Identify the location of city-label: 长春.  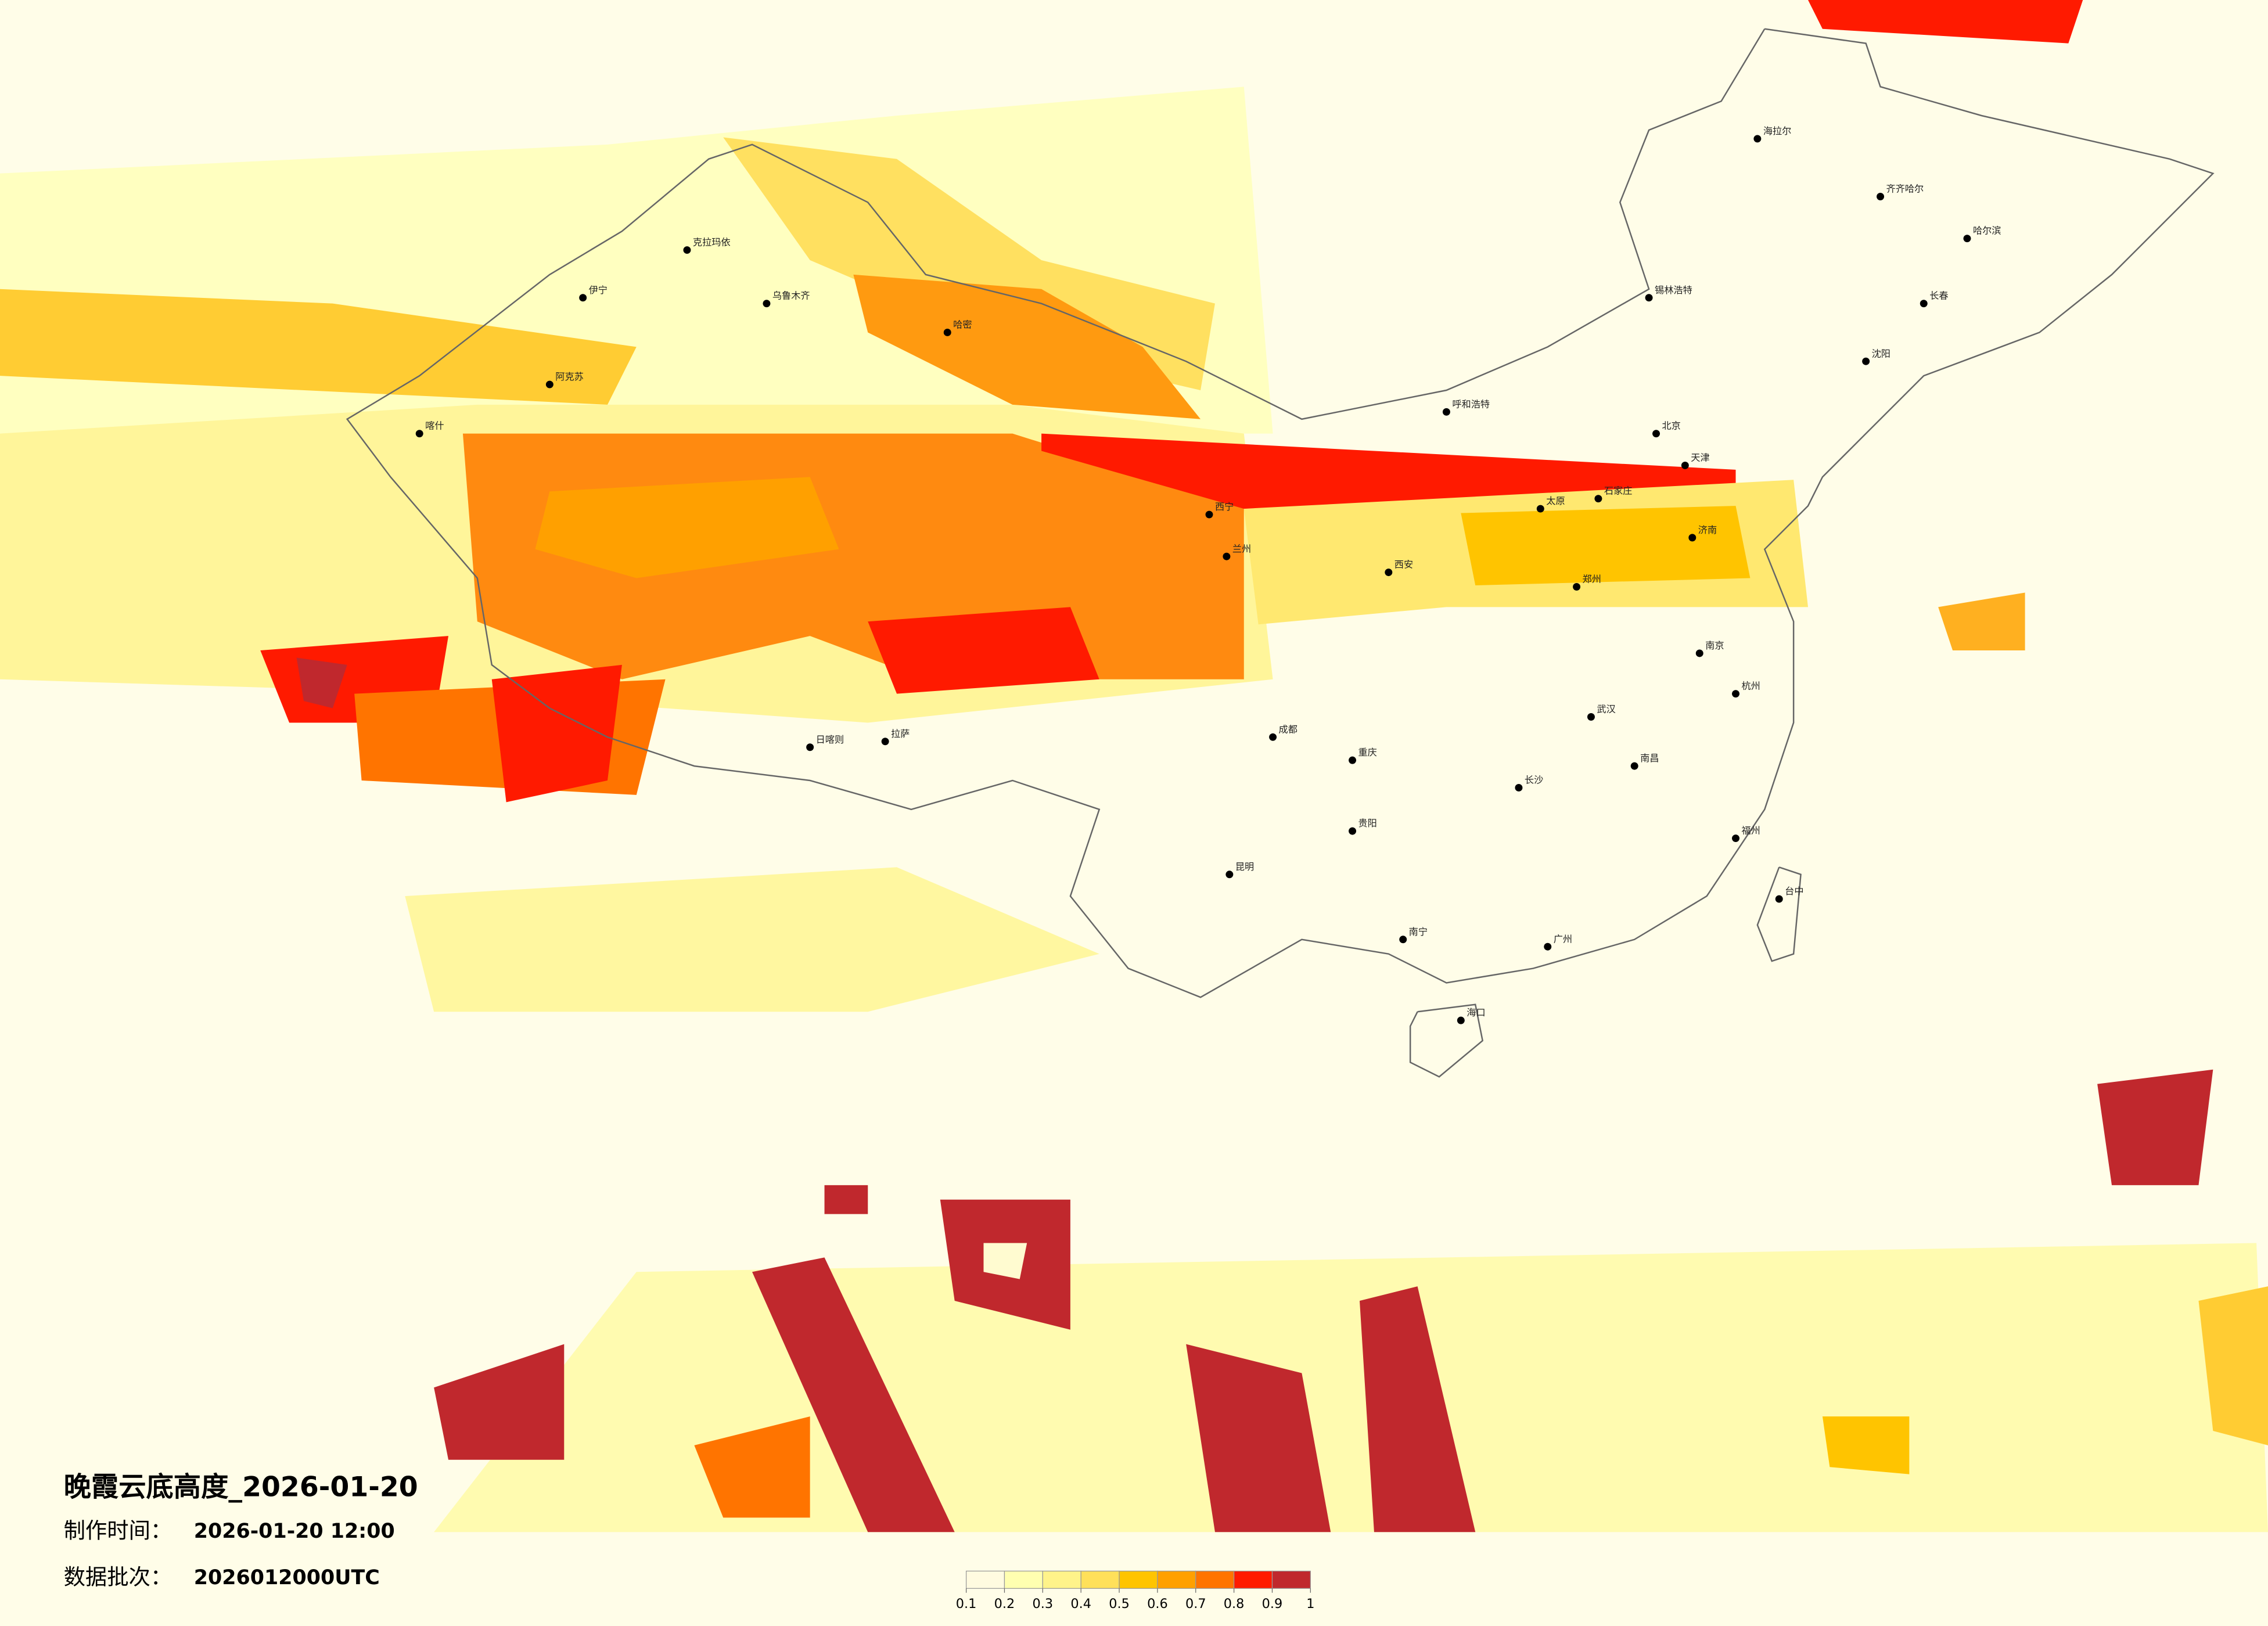
(1938, 295).